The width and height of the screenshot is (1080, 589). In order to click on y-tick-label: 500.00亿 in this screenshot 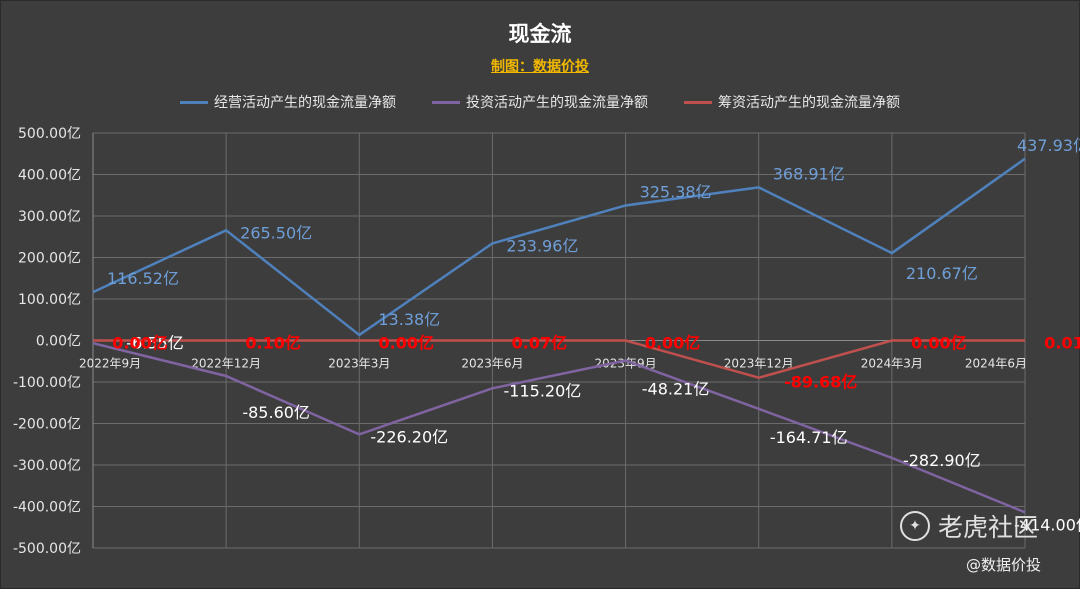, I will do `click(49, 134)`.